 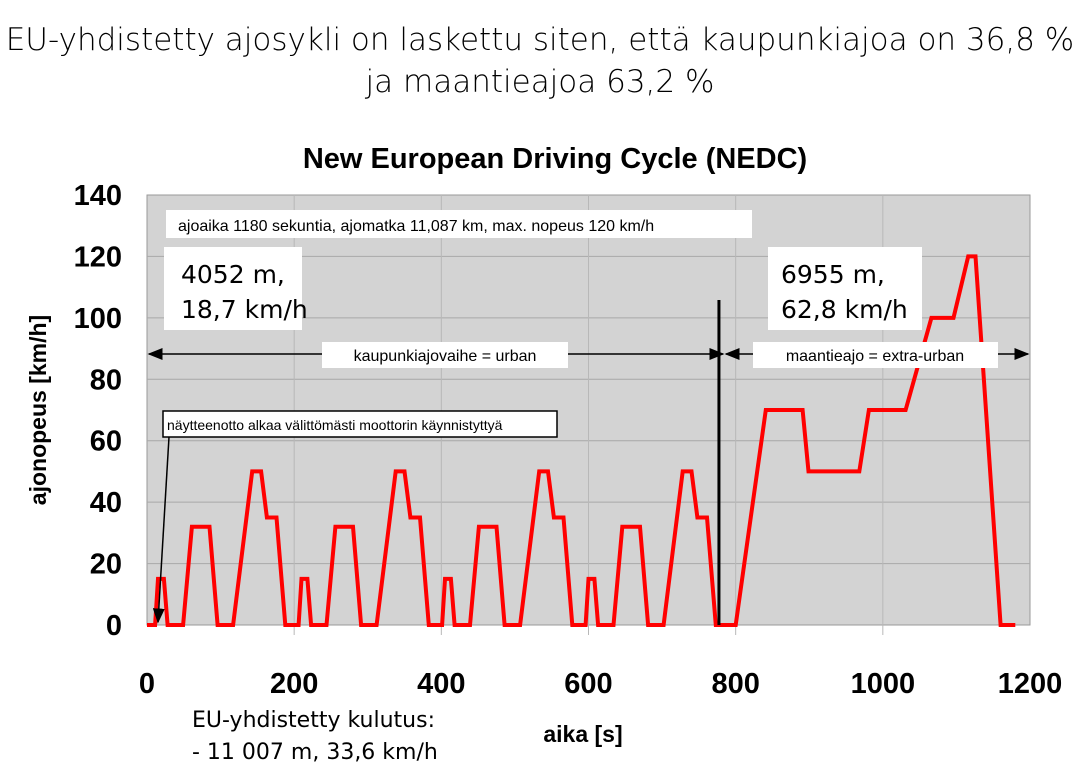 I want to click on urban-label: kaupunkiajovaihe = urban, so click(x=445, y=356).